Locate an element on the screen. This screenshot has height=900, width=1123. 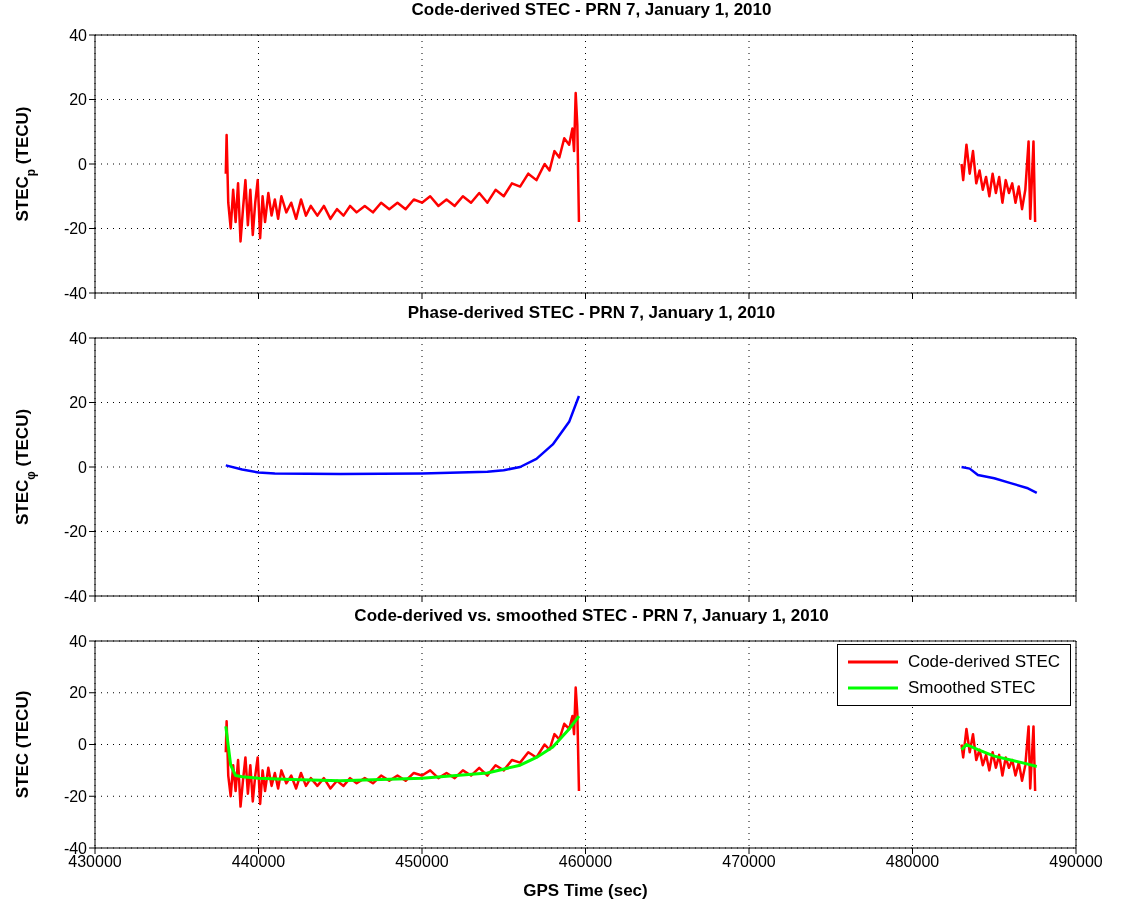
chart-title: Code-derived STEC - PRN 7, January 1, 2010 is located at coordinates (591, 10).